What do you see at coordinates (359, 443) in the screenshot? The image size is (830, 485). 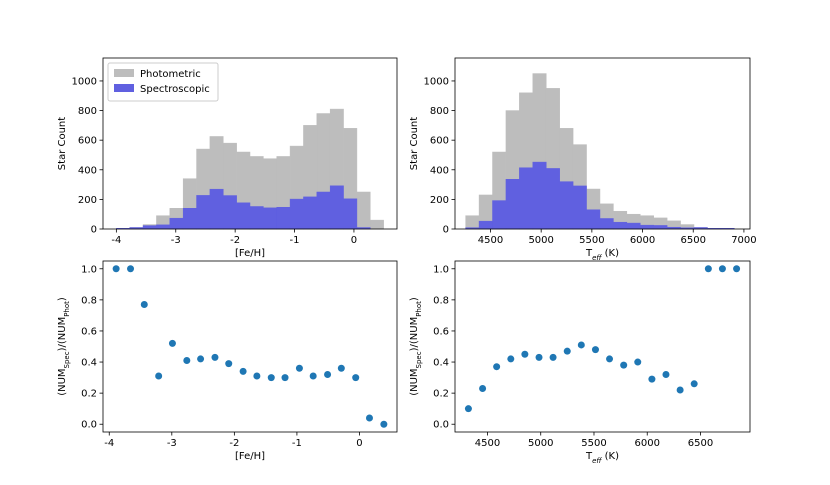 I see `x-tick-label: 0` at bounding box center [359, 443].